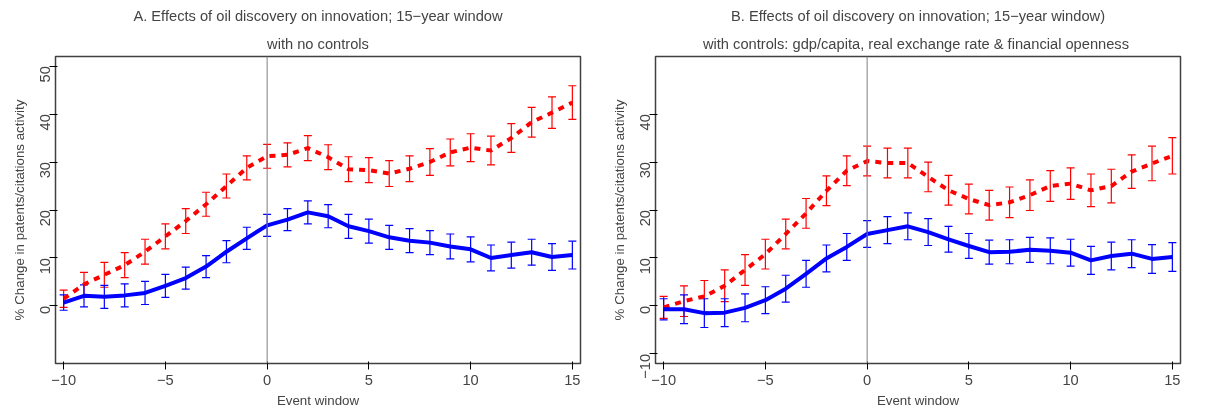 The image size is (1211, 414). I want to click on chart-subtitle: with controls: gdp/capita, real exchange rate & financial openness, so click(915, 43).